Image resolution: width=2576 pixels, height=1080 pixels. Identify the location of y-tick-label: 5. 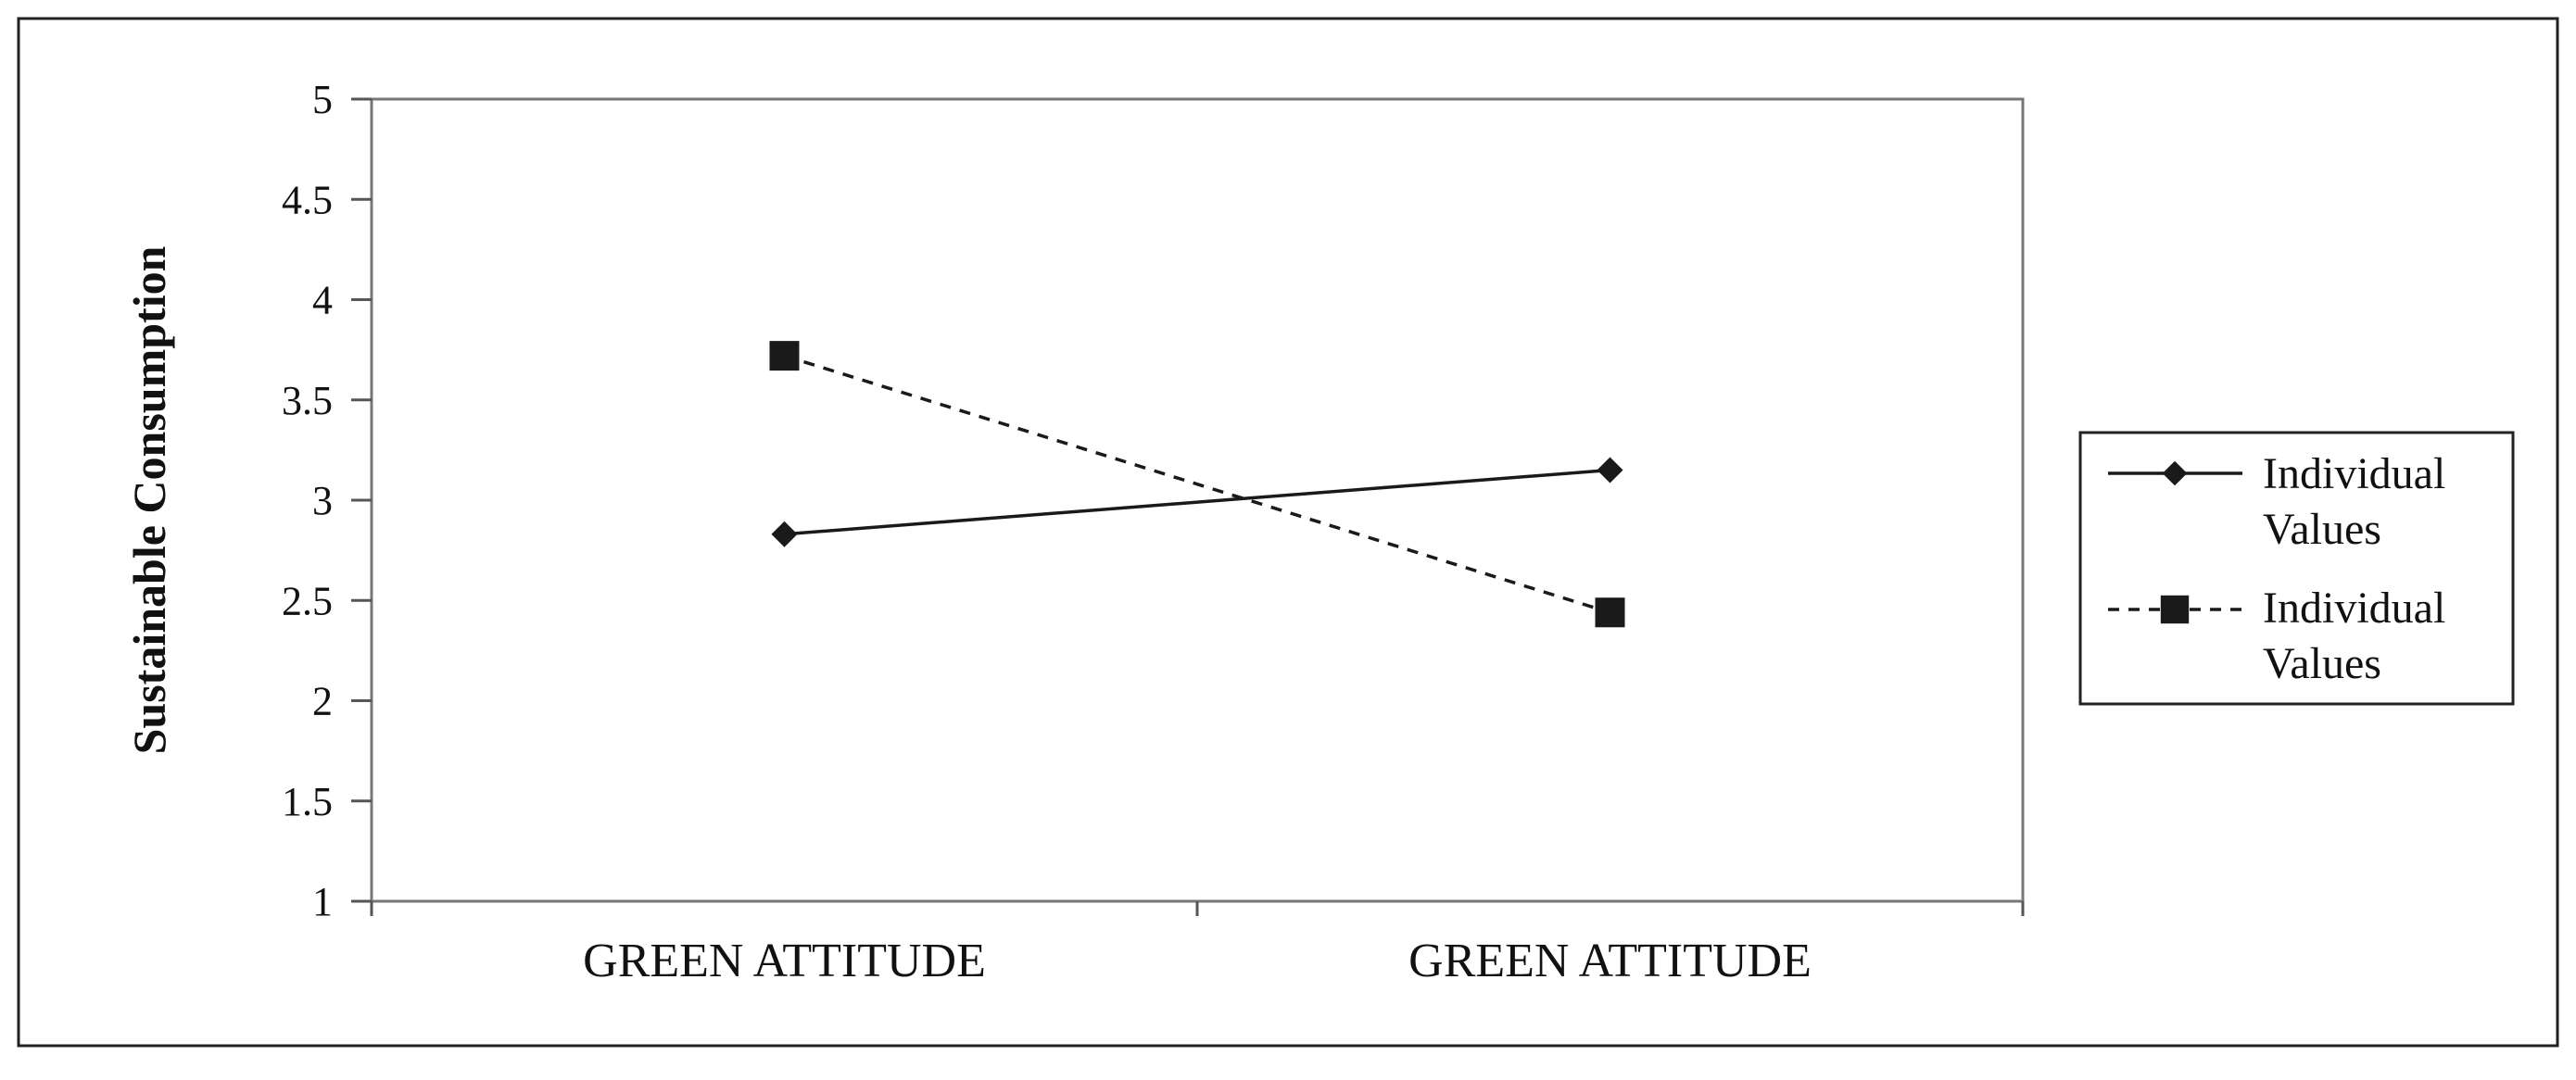
(322, 100).